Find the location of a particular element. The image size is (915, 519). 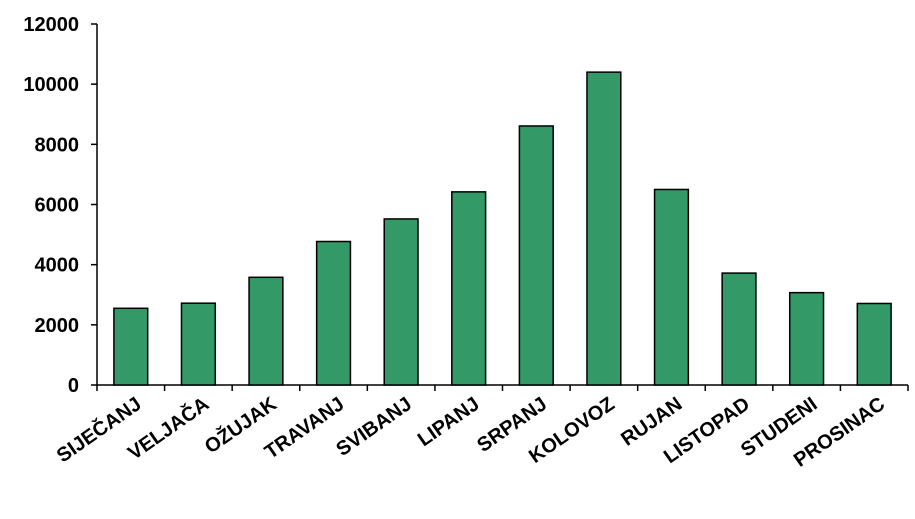

bar-lipanj is located at coordinates (469, 288).